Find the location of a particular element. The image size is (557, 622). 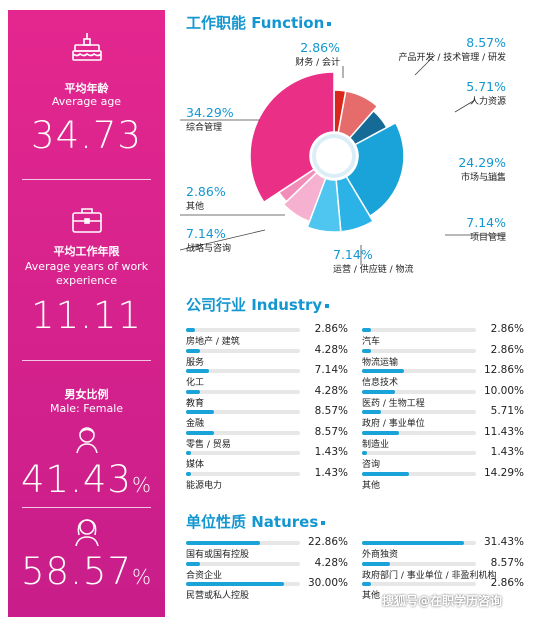

donut-label-project-mgmt: 7.14% 项目管理 is located at coordinates (471, 229).